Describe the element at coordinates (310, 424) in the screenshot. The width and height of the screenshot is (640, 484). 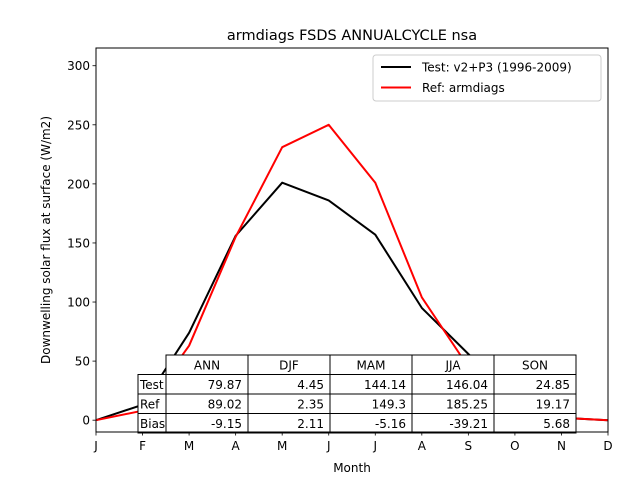
I see `table-cell-value: 2.11` at that location.